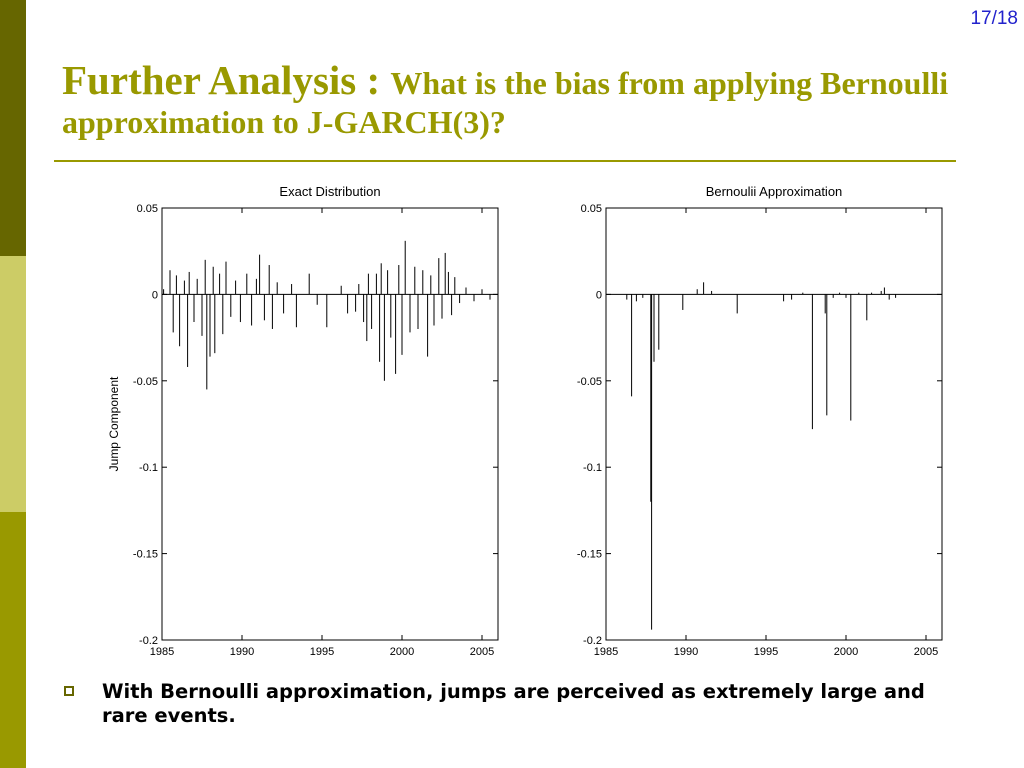 The image size is (1024, 768). I want to click on chart-title: Bernoulii Approximation, so click(774, 191).